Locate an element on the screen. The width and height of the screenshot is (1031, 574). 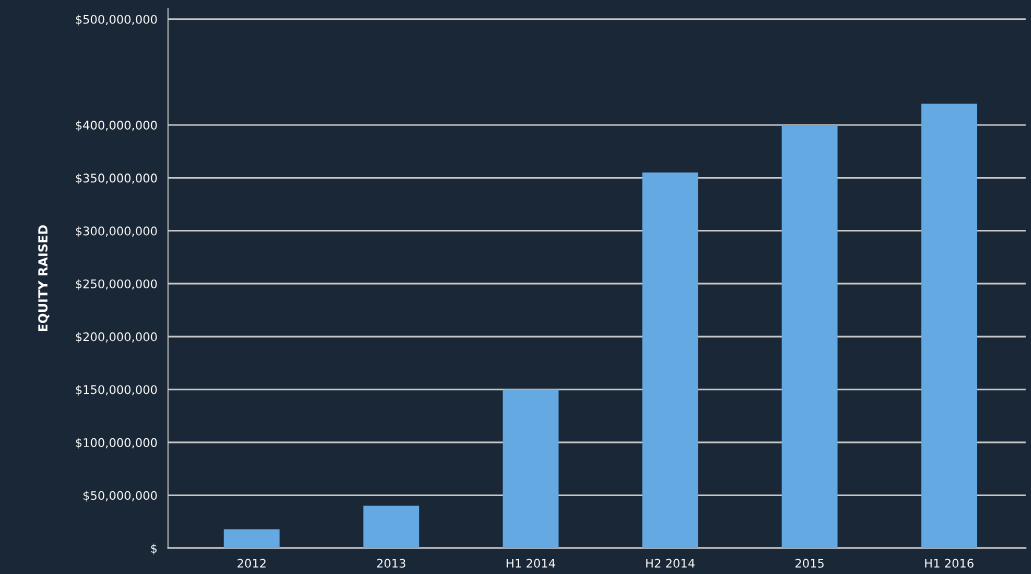
y-tick-label: $300,000,000 is located at coordinates (116, 231).